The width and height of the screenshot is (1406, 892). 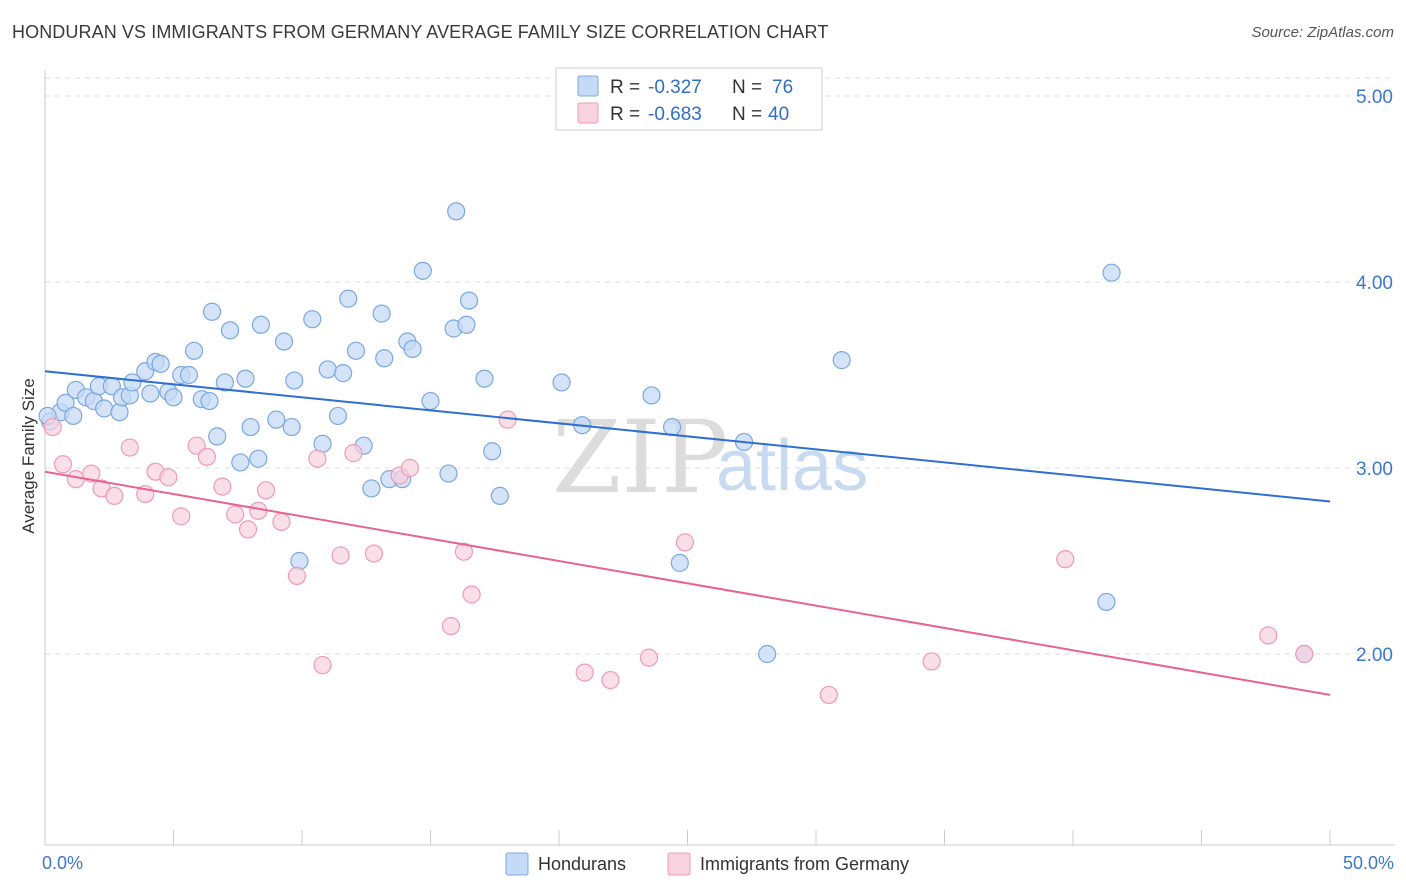 What do you see at coordinates (625, 114) in the screenshot?
I see `legend-r-label-germany: R =` at bounding box center [625, 114].